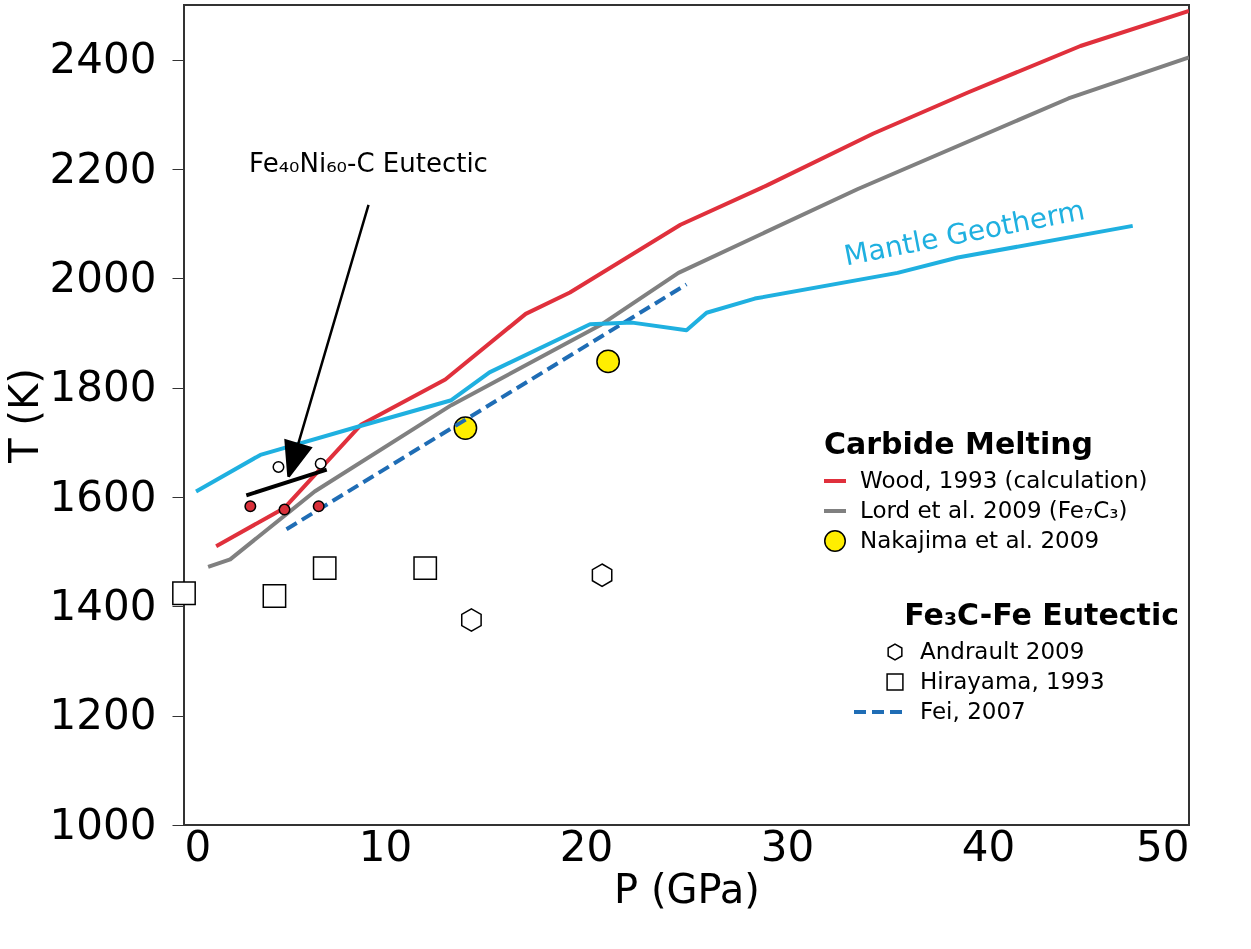 The image size is (1251, 949). What do you see at coordinates (988, 846) in the screenshot?
I see `x-tick-label: 40` at bounding box center [988, 846].